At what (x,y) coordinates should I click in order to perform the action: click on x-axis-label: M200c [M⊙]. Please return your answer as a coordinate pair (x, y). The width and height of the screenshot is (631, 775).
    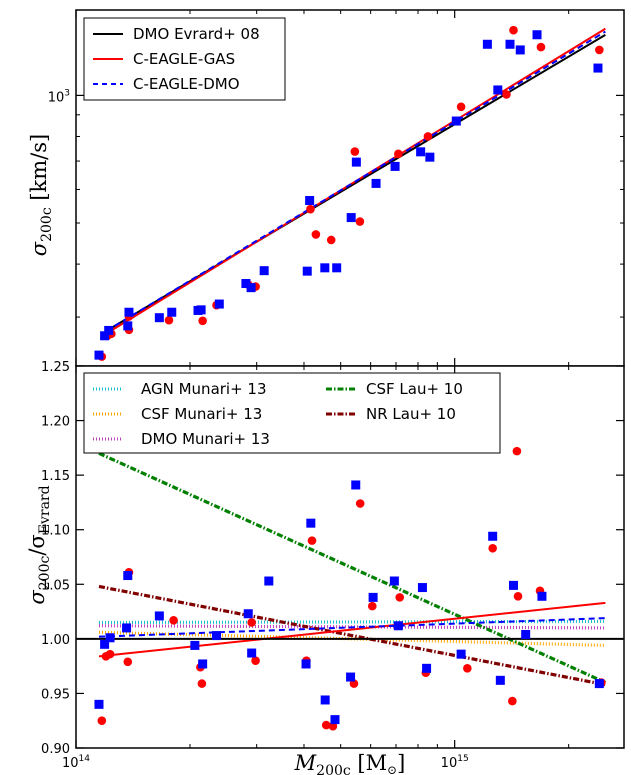
    Looking at the image, I should click on (350, 763).